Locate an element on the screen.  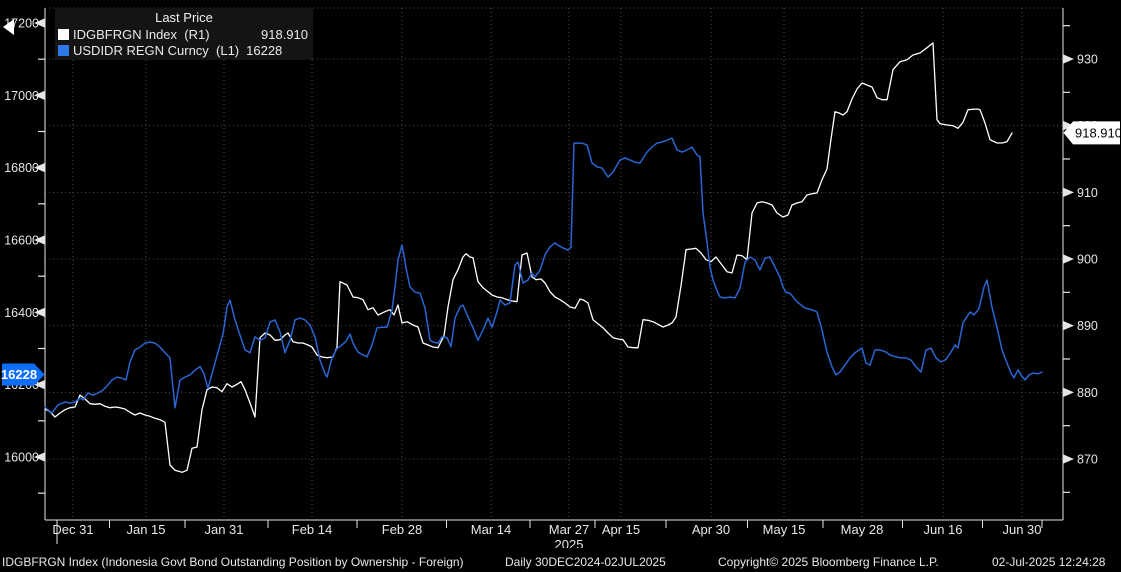
left-axis-label: 16800 is located at coordinates (21, 168).